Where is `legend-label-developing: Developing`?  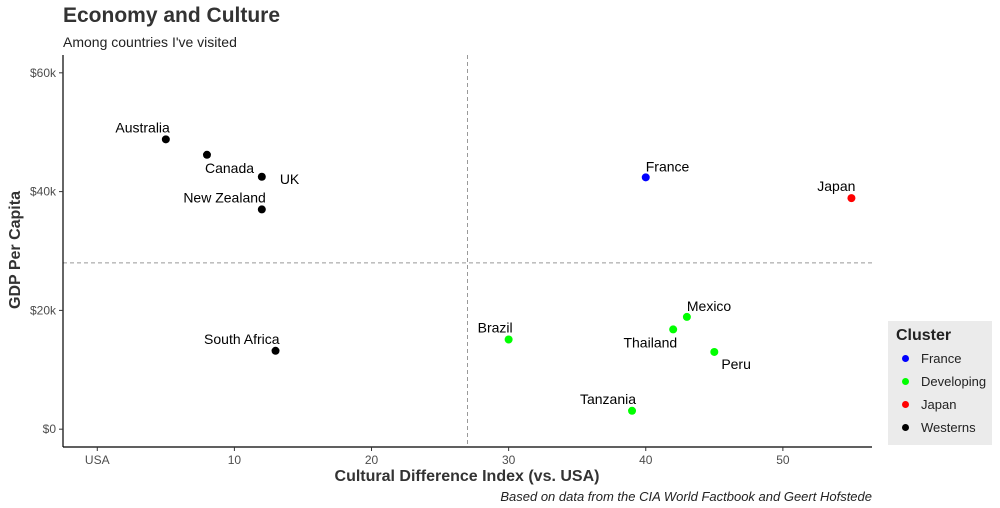
legend-label-developing: Developing is located at coordinates (954, 381).